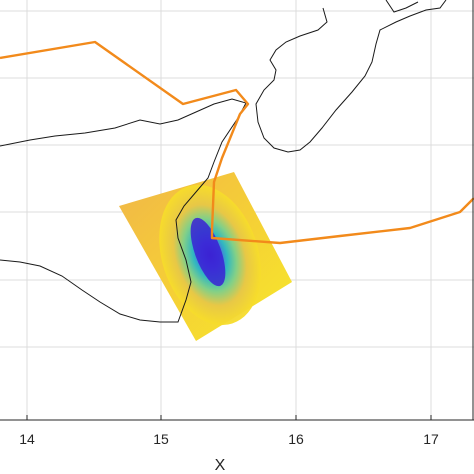 The width and height of the screenshot is (474, 474). Describe the element at coordinates (351, 76) in the screenshot. I see `coastline-northeast` at that location.